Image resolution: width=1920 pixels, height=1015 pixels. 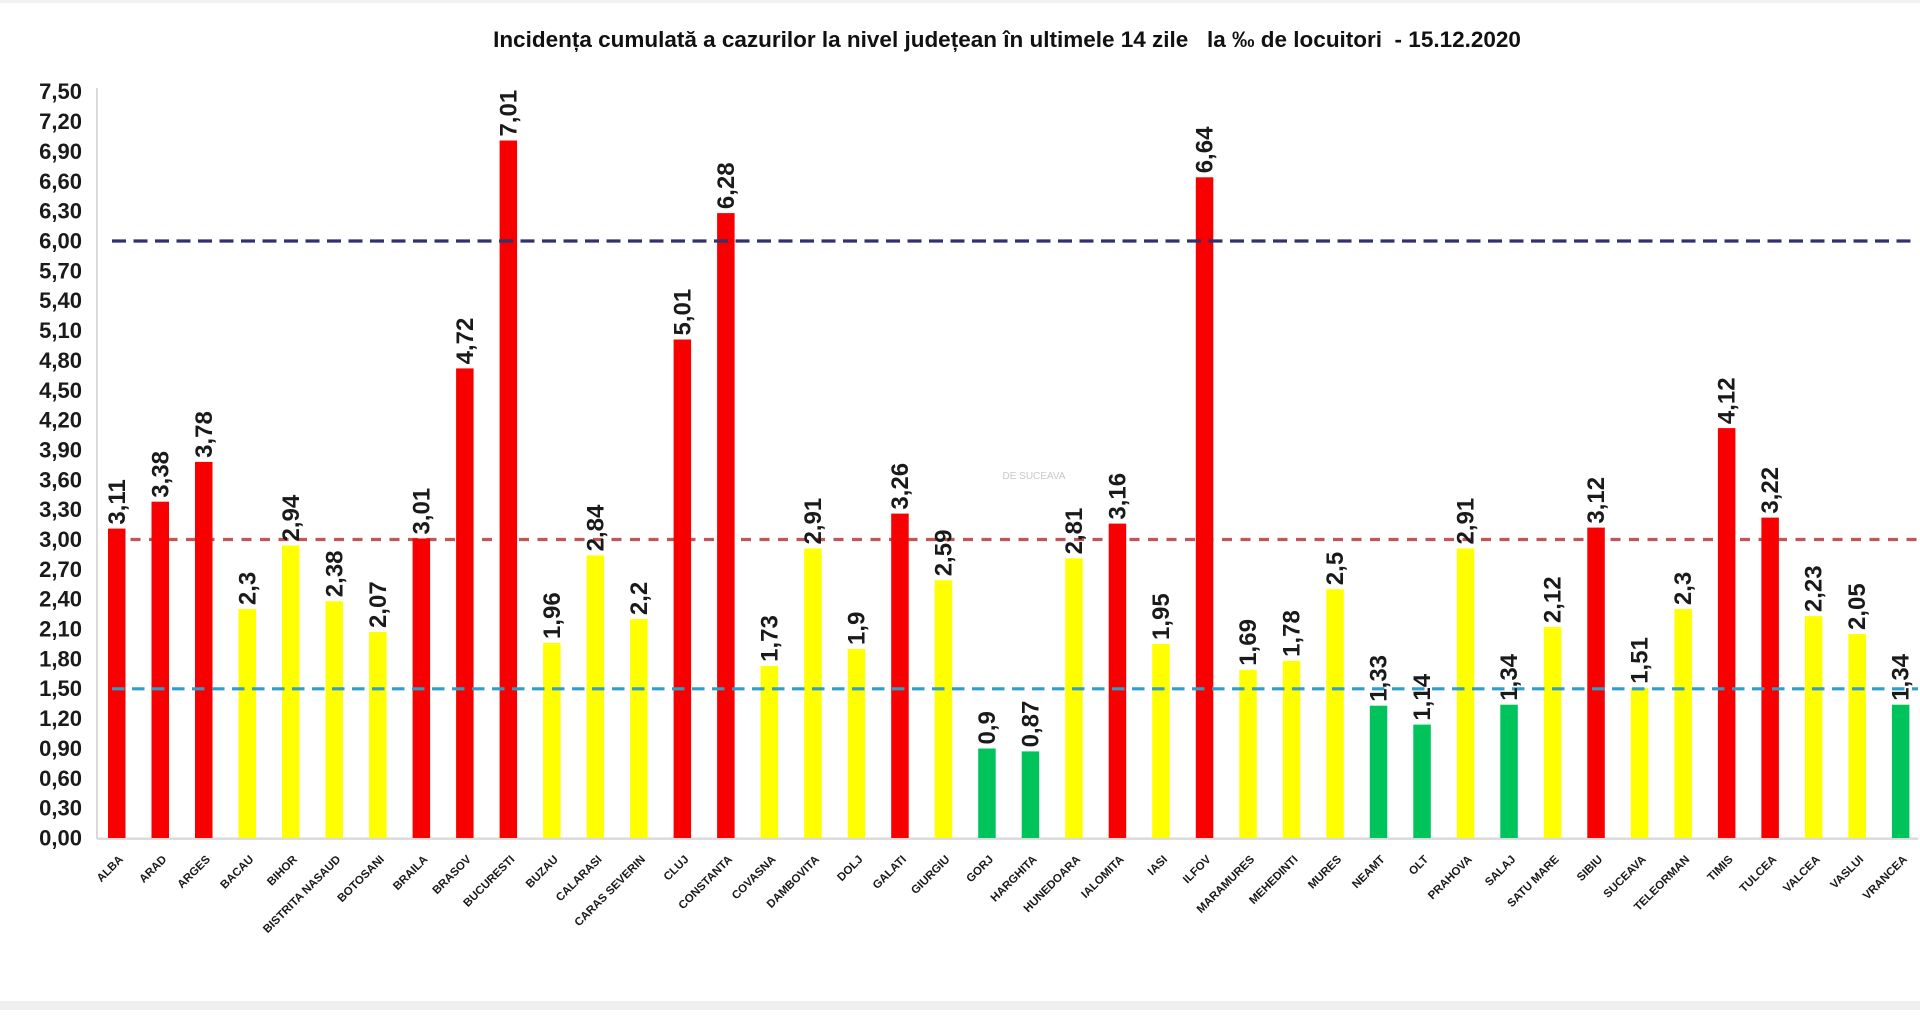 What do you see at coordinates (204, 434) in the screenshot?
I see `svg-text: 3,78` at bounding box center [204, 434].